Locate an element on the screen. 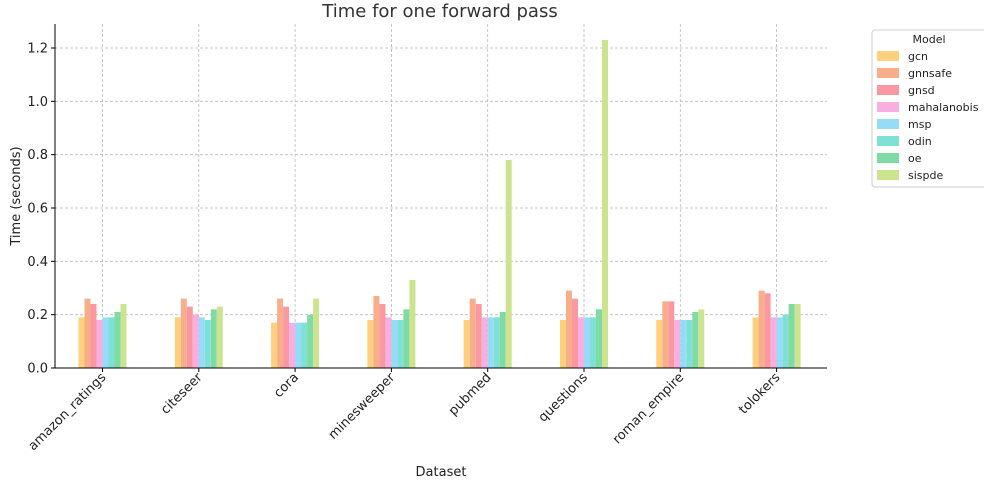 This screenshot has height=480, width=984. chart-title: Time for one forward pass is located at coordinates (439, 11).